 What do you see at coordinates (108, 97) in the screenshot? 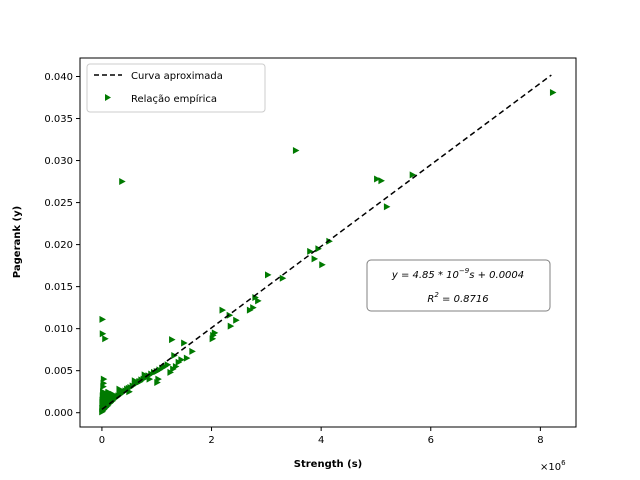
I see `legend-triangle-marker-icon` at bounding box center [108, 97].